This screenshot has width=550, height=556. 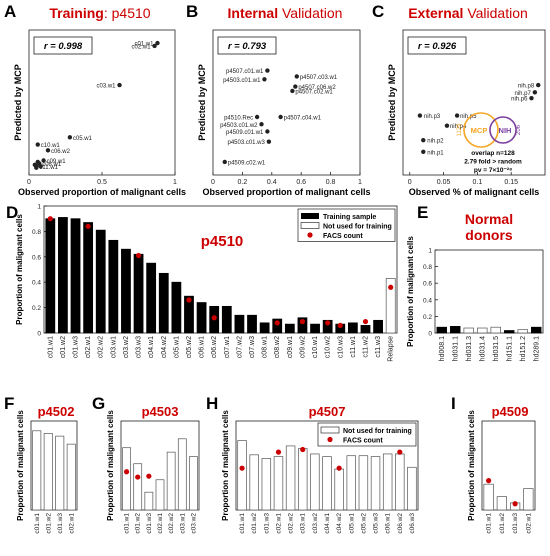 I want to click on category-label: c06.w3, so click(x=412, y=523).